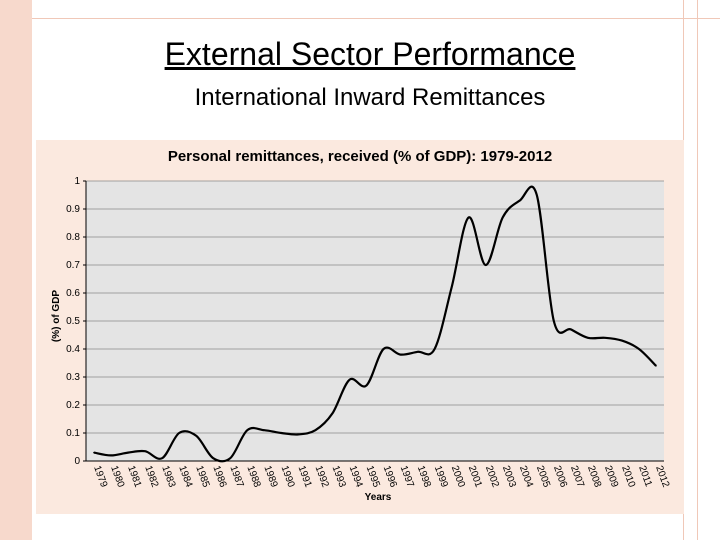  Describe the element at coordinates (168, 476) in the screenshot. I see `x-tick-label: 1983` at that location.